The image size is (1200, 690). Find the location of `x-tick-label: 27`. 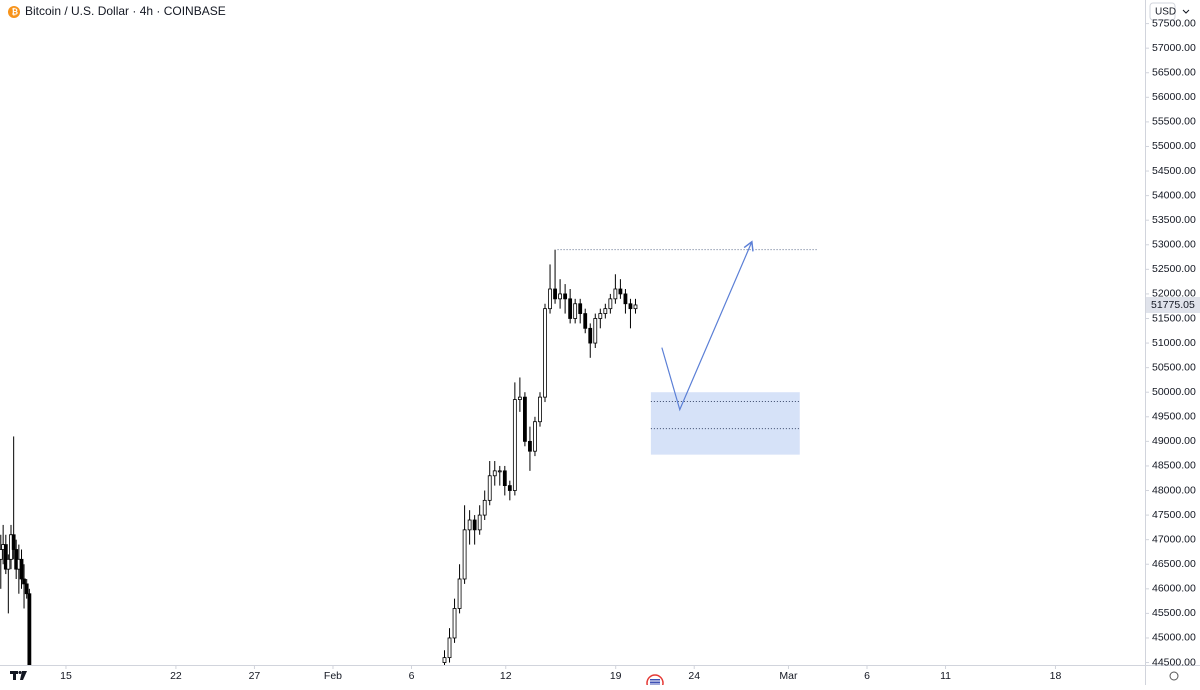

x-tick-label: 27 is located at coordinates (255, 676).